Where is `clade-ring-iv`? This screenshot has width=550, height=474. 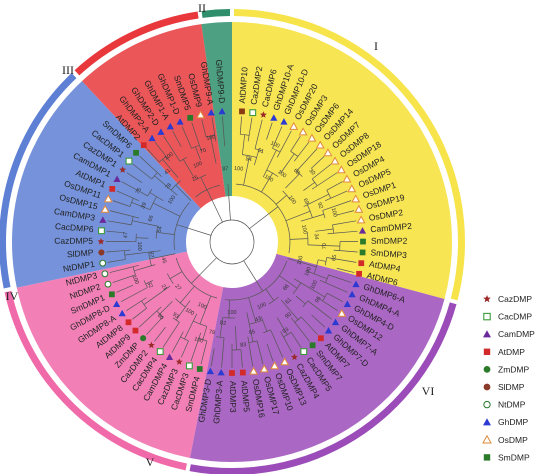 clade-ring-iv is located at coordinates (38, 180).